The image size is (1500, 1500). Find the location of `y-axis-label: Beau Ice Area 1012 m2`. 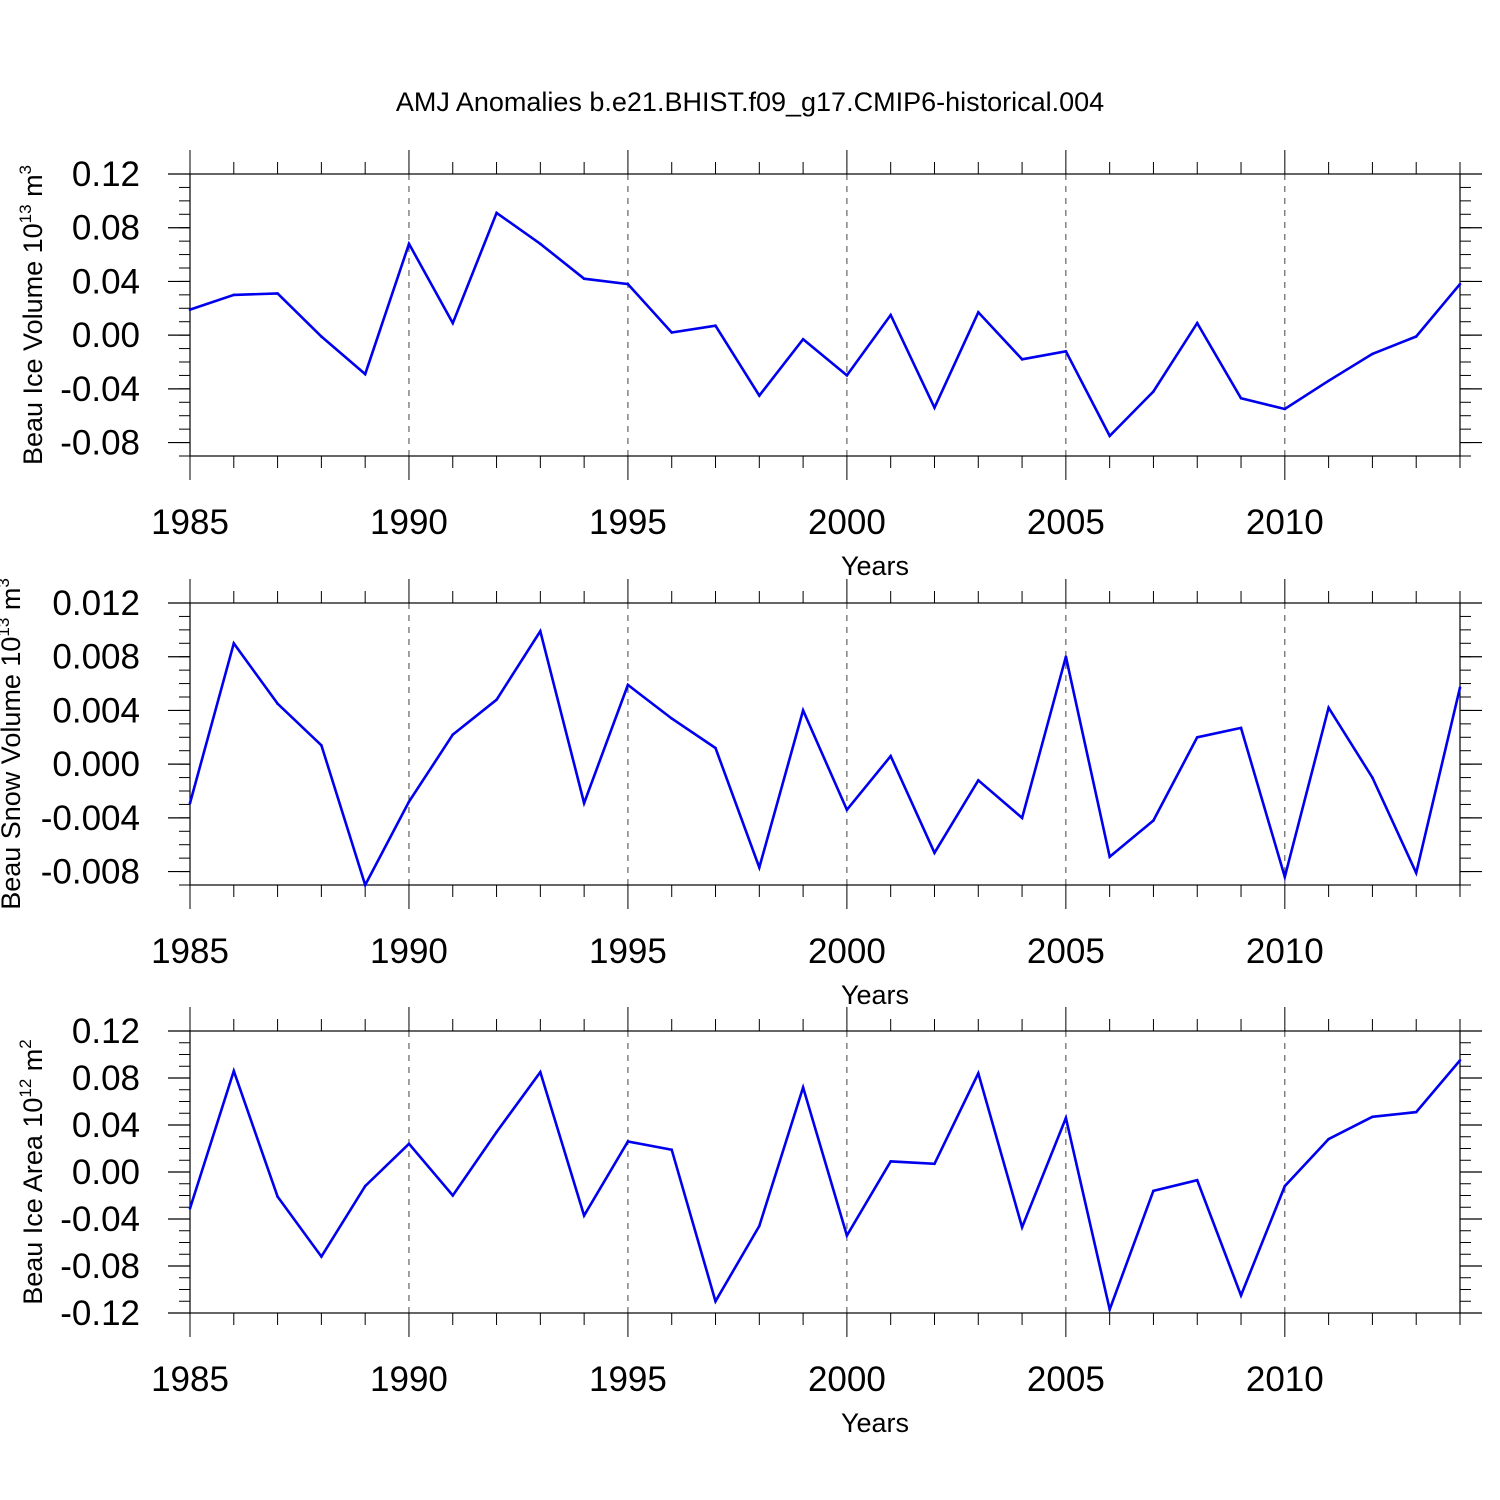

y-axis-label: Beau Ice Area 1012 m2 is located at coordinates (32, 1172).